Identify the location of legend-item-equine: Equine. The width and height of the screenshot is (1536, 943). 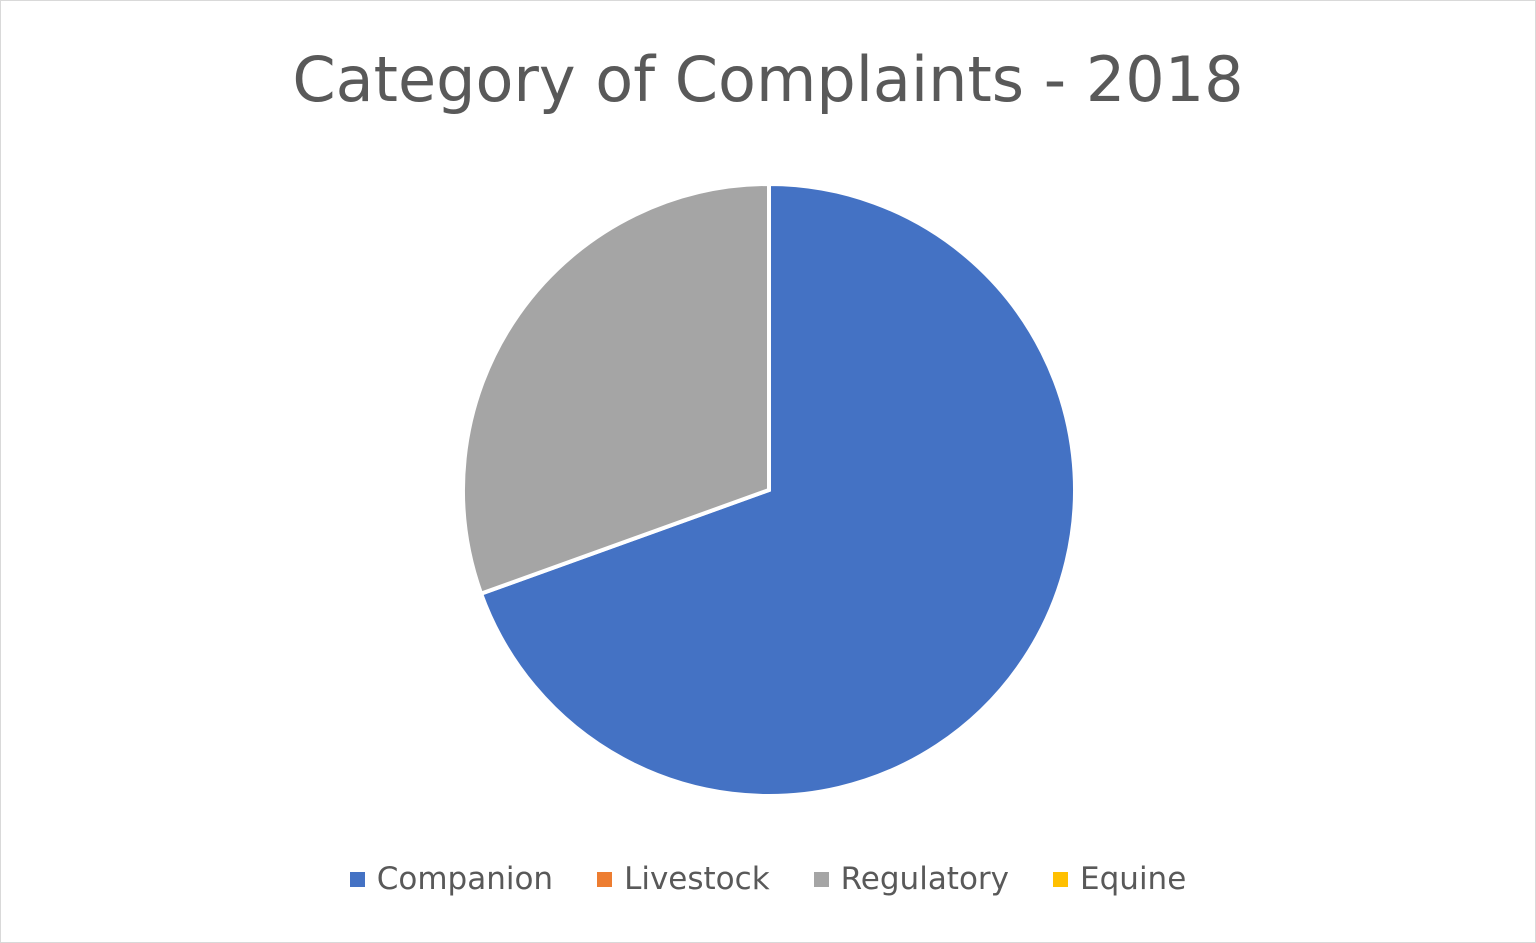
(1119, 879).